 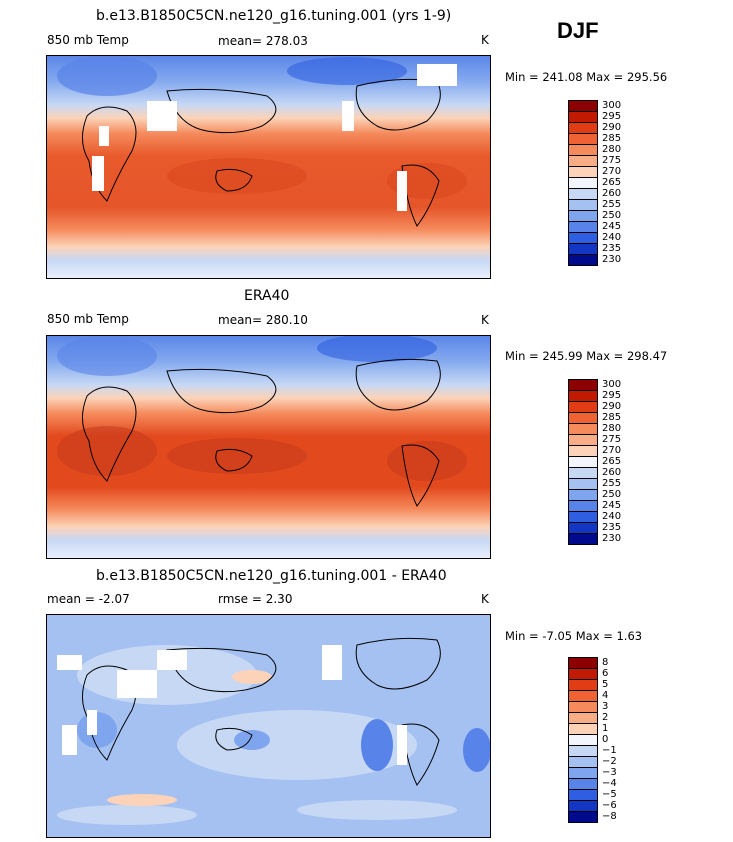 I want to click on colorbar-tick-label: 2, so click(x=605, y=717).